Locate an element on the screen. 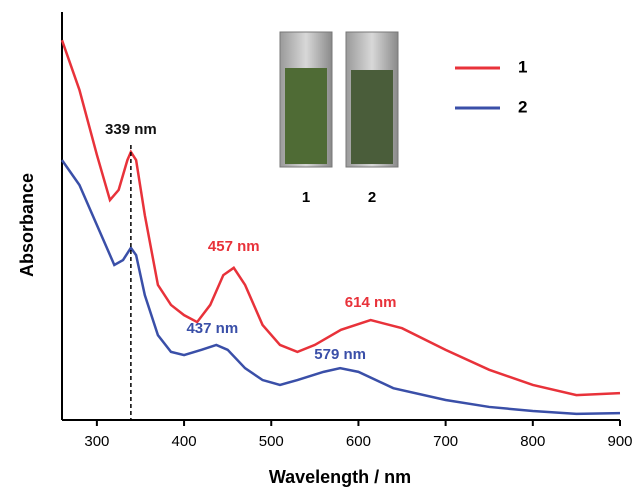 The width and height of the screenshot is (636, 492). x-tick-label: 900 is located at coordinates (619, 441).